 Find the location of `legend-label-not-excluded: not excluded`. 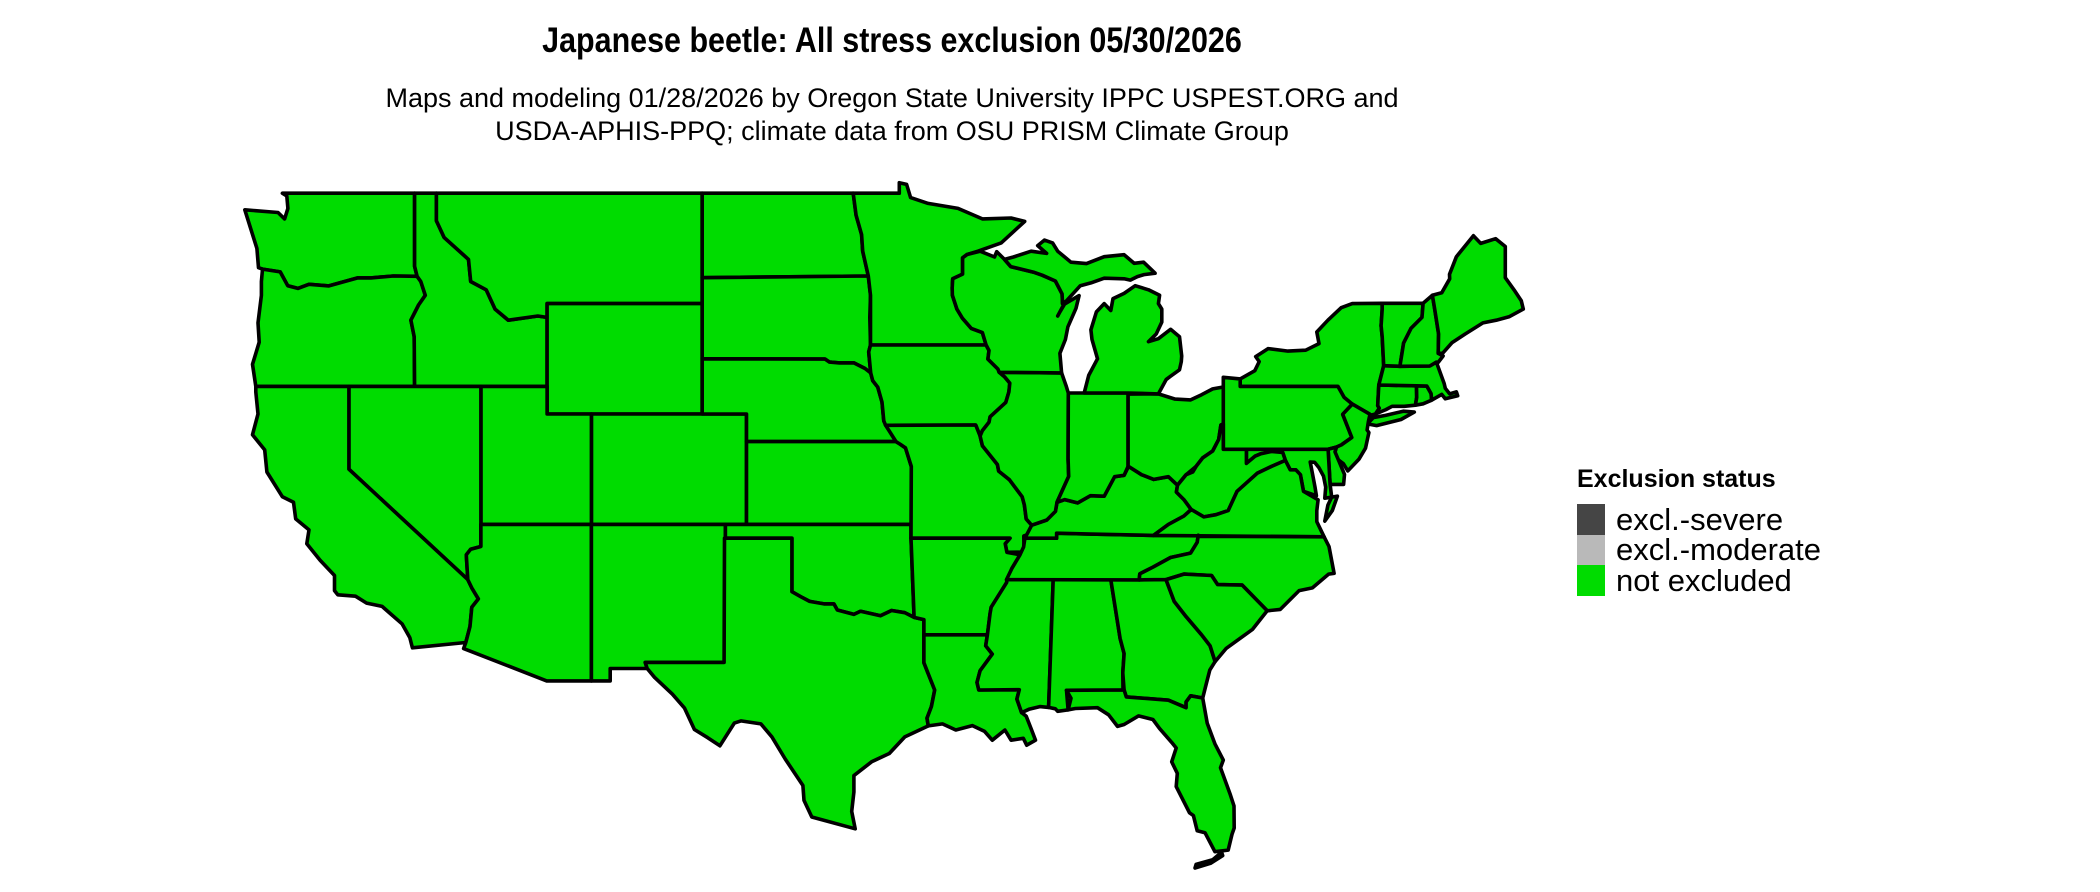

legend-label-not-excluded: not excluded is located at coordinates (1704, 580).